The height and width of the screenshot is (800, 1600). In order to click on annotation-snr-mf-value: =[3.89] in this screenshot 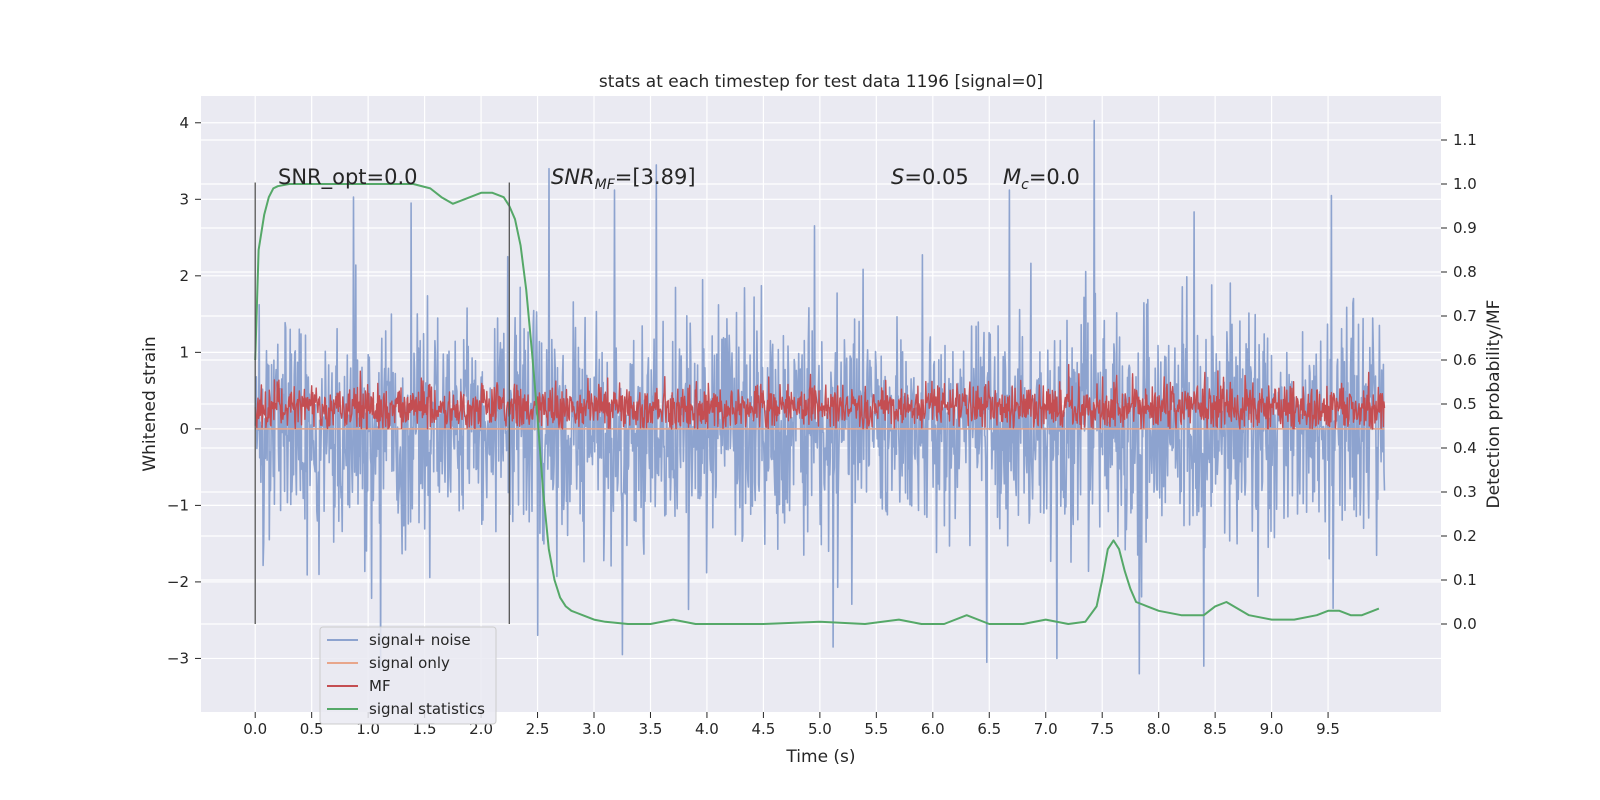, I will do `click(655, 177)`.